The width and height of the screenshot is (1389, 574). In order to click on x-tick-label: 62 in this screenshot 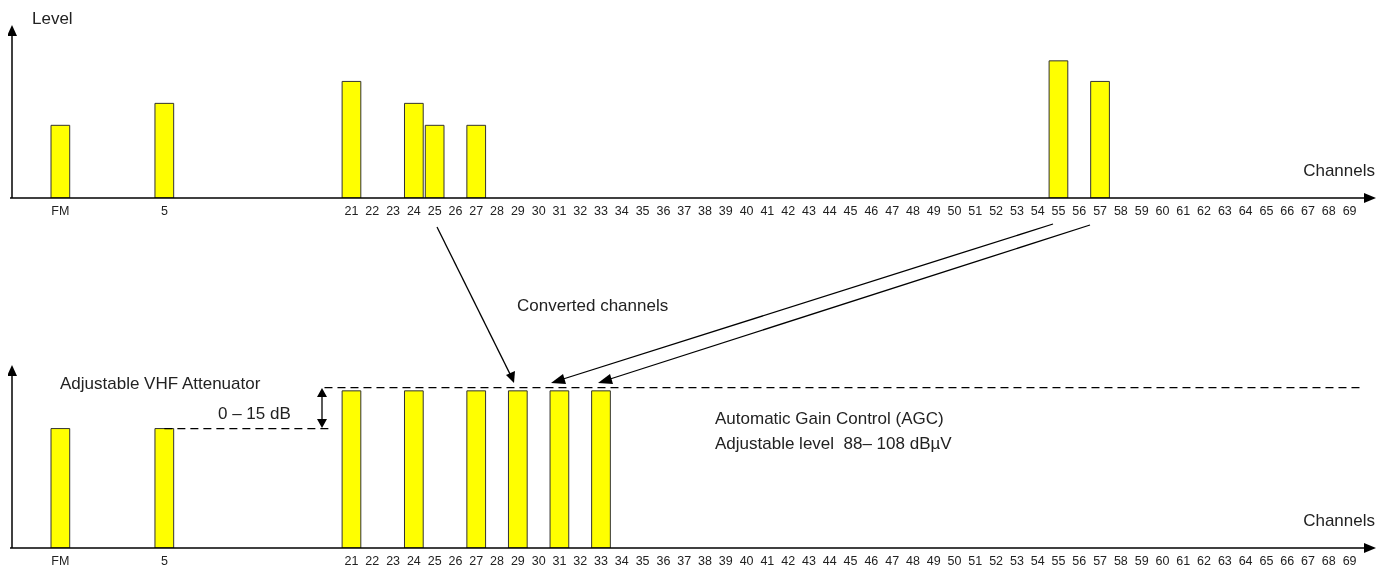, I will do `click(1204, 560)`.